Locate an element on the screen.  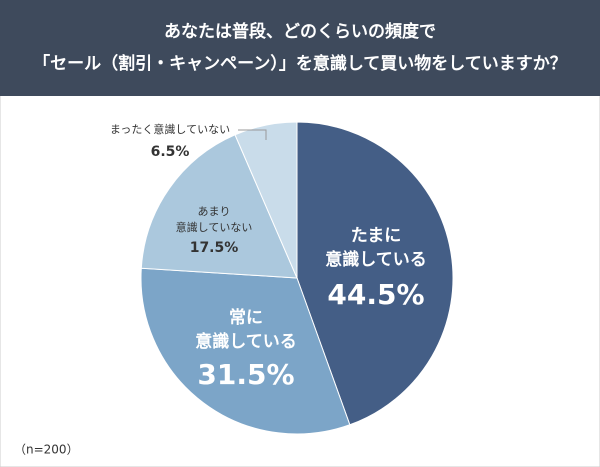
leader-line is located at coordinates (252, 134).